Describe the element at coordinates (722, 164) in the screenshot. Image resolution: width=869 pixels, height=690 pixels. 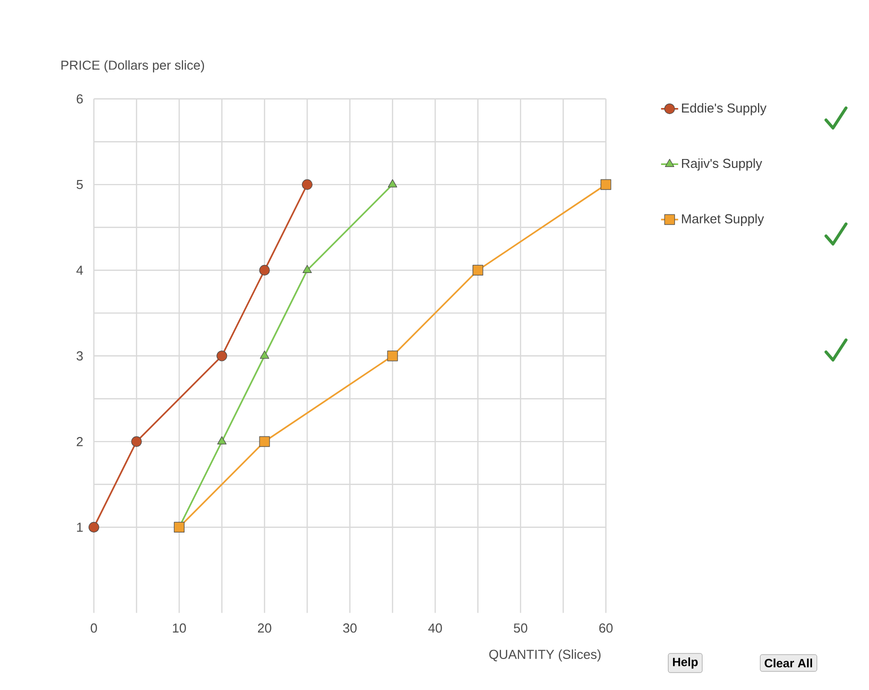
I see `legend-label: Rajiv's Supply` at that location.